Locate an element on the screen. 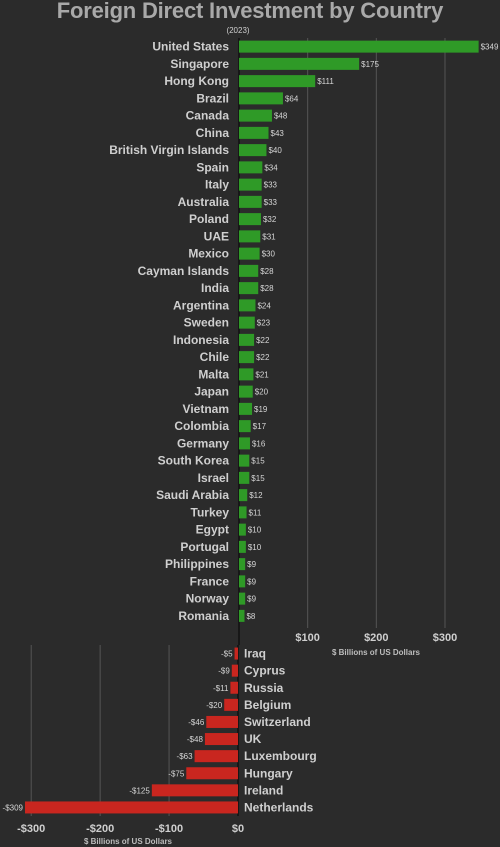 The height and width of the screenshot is (847, 500). category-label: South Korea is located at coordinates (194, 461).